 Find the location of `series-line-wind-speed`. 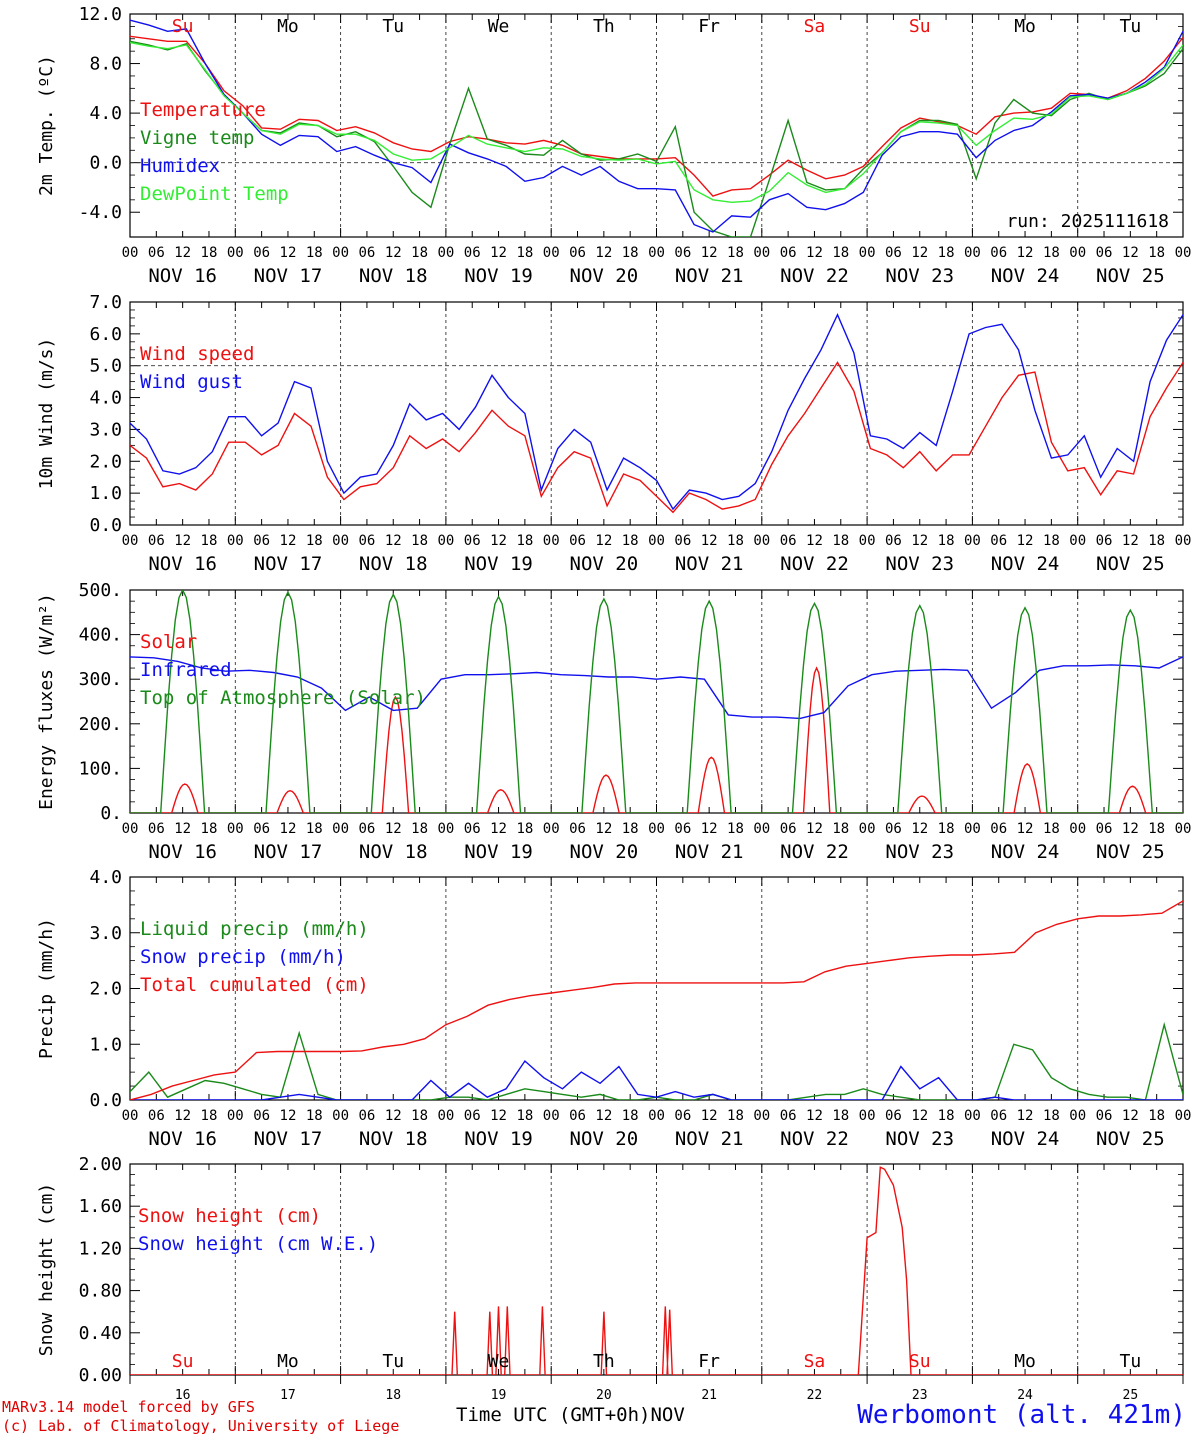

series-line-wind-speed is located at coordinates (656, 437).